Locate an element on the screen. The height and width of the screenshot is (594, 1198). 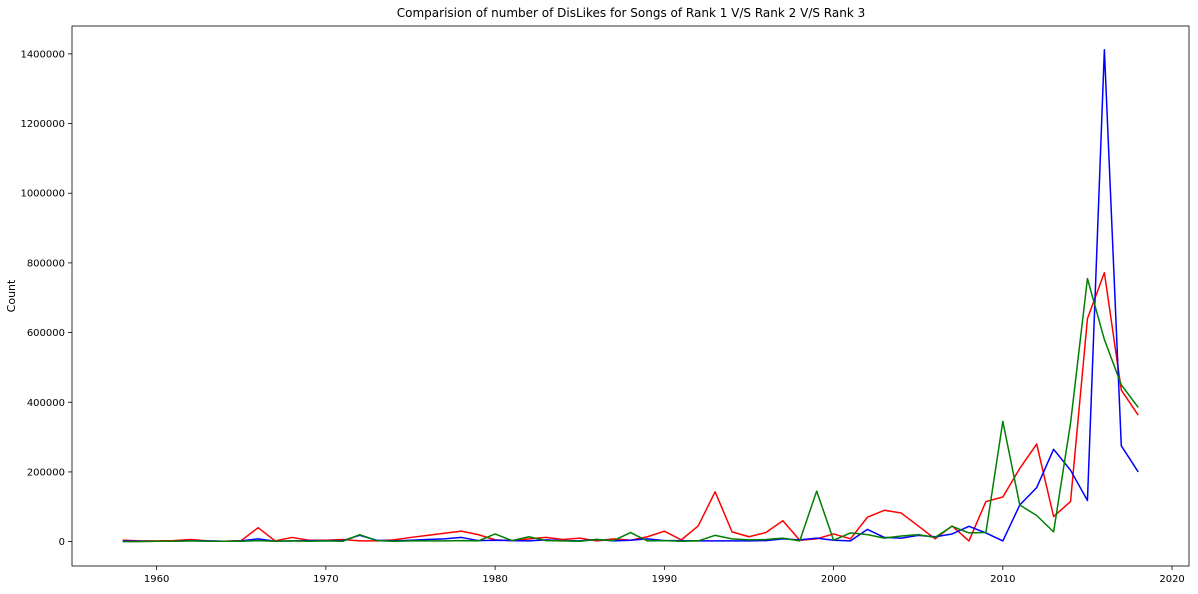
y-tick-label-1200000: 1200000 is located at coordinates (42, 124).